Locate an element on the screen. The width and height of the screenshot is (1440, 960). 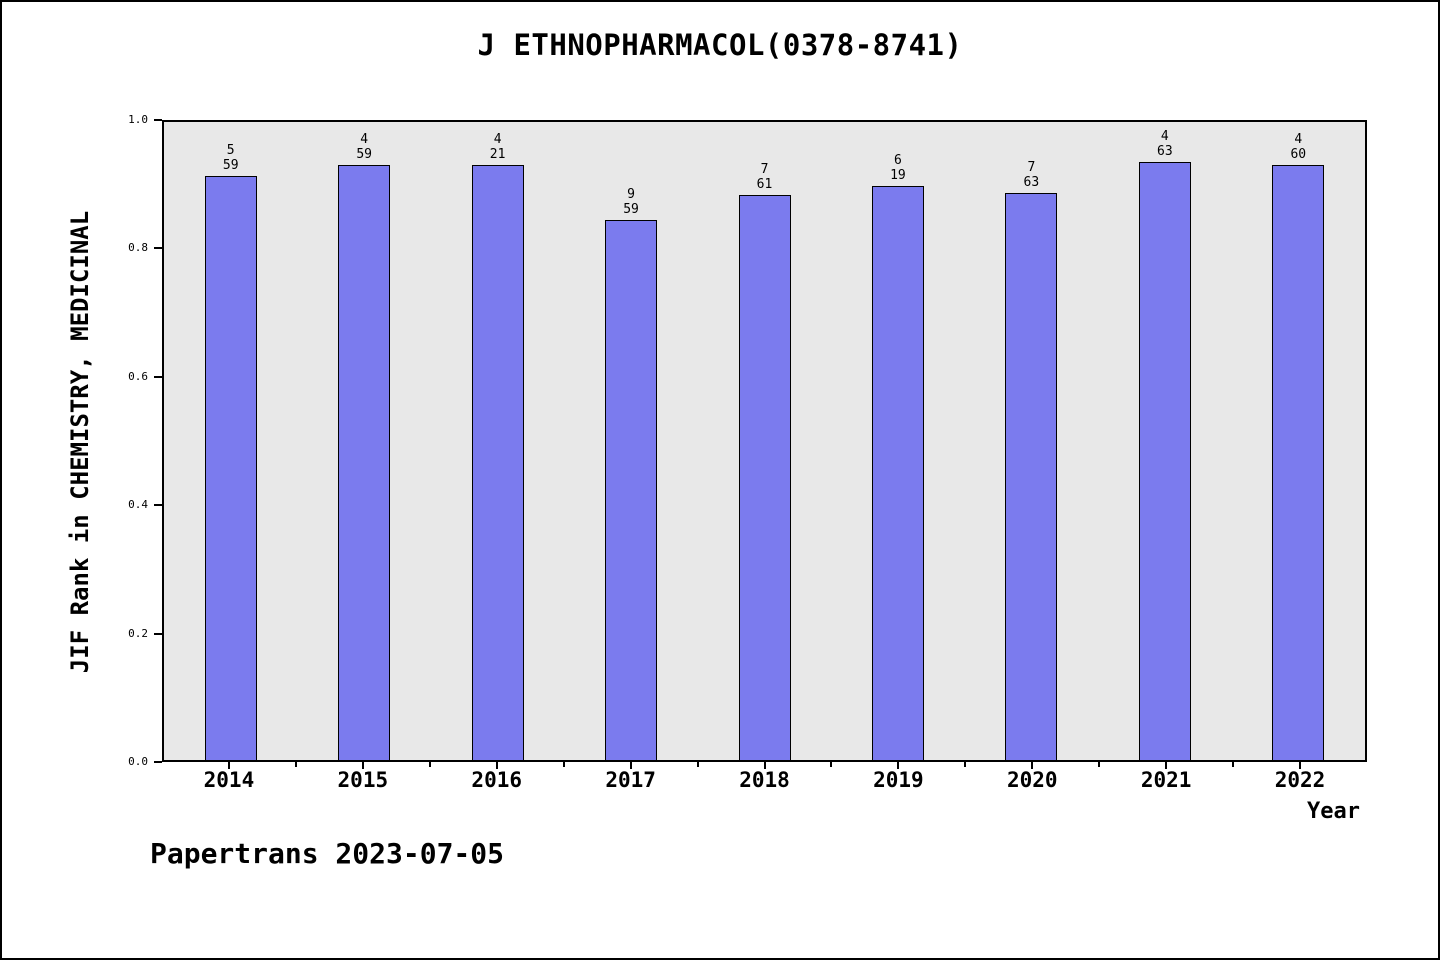
bar-value-label: 4 60 is located at coordinates (1298, 147).